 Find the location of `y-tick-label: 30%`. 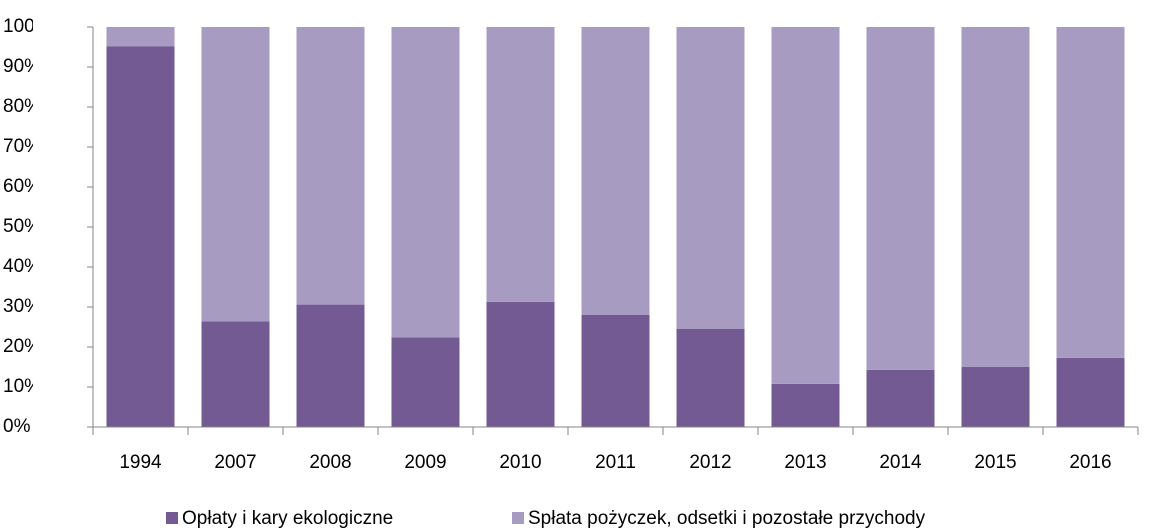

y-tick-label: 30% is located at coordinates (22, 306).